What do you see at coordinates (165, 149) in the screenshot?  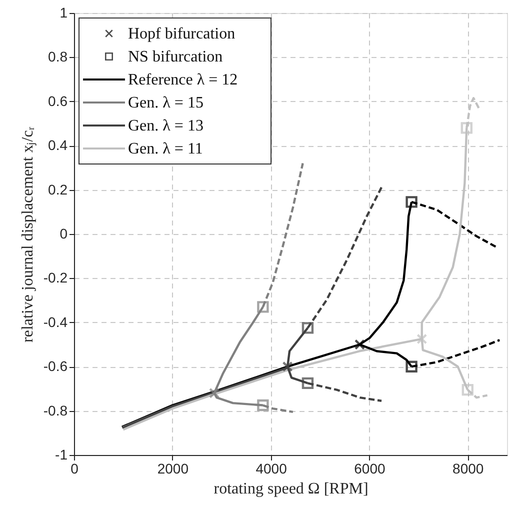 I see `legend-label: Gen. λ = 11` at bounding box center [165, 149].